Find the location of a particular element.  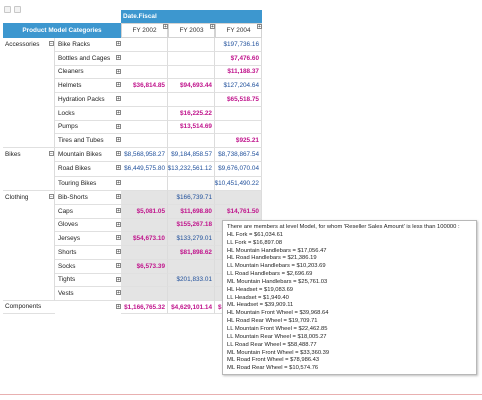

column-fy2004: FY 2004 is located at coordinates (238, 30).